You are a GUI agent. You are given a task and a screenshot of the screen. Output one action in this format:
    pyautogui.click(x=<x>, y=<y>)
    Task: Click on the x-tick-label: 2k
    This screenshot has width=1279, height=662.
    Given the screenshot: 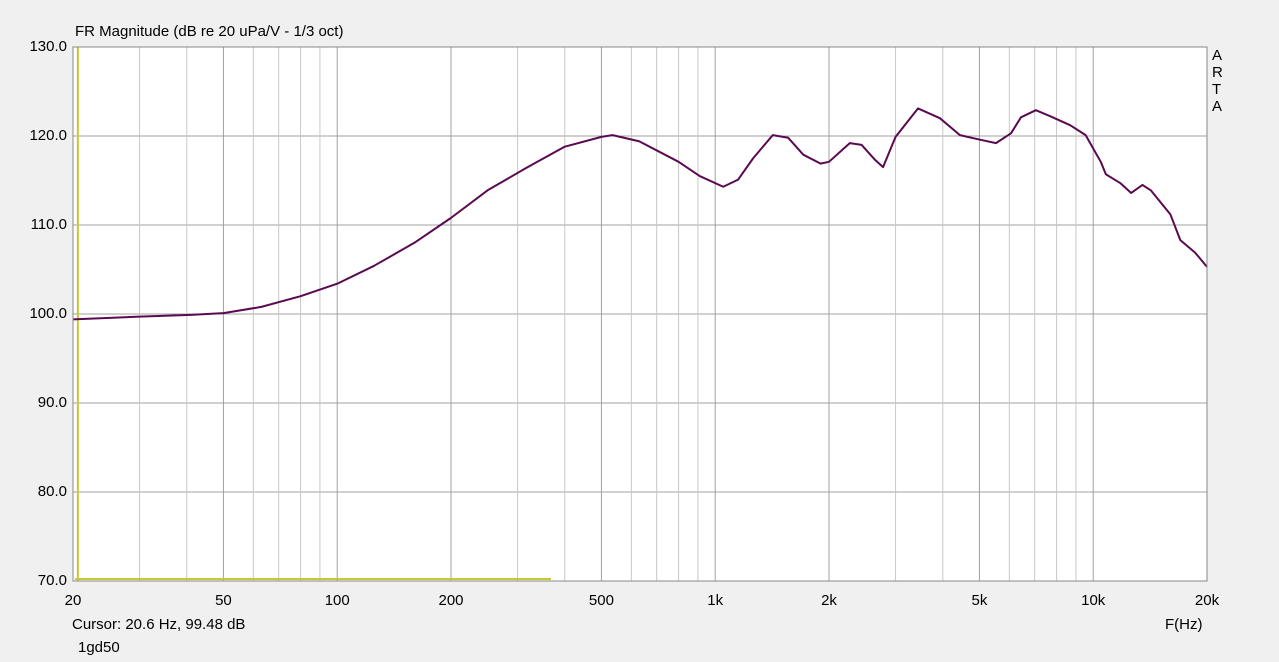 What is the action you would take?
    pyautogui.click(x=829, y=600)
    